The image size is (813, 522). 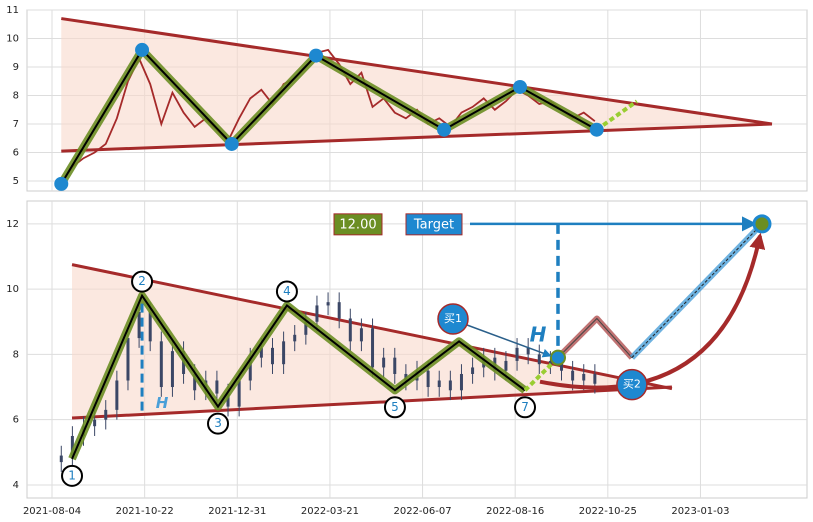 I want to click on pattern-label: 1, so click(x=72, y=475).